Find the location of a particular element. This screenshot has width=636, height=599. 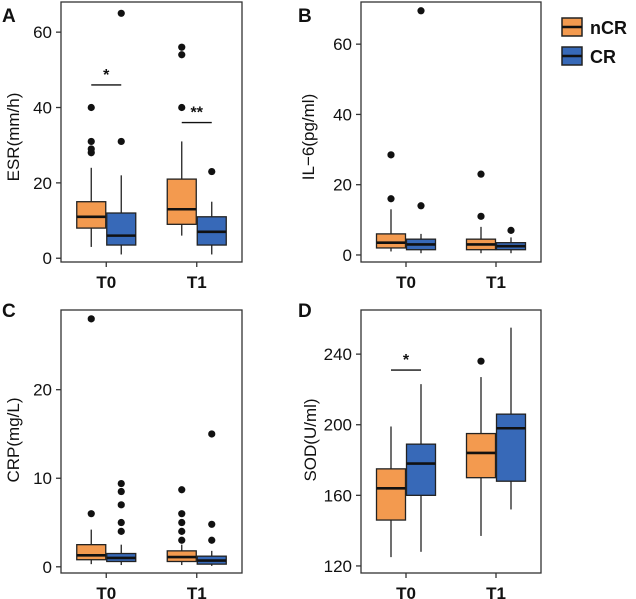

legend-label-ncr: nCR is located at coordinates (608, 28).